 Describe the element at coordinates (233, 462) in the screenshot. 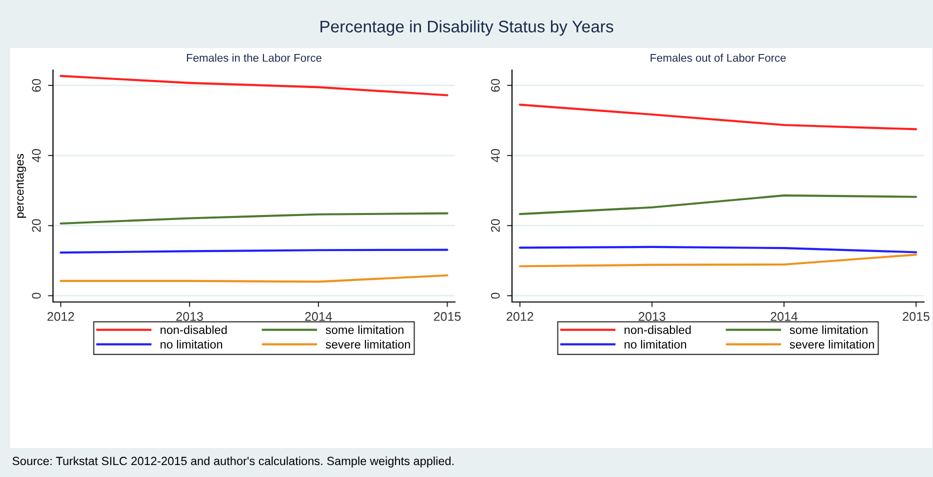

I see `source-note: Source: Turkstat SILC 2012-2015 and author's calculations. Sample weights applied.` at that location.